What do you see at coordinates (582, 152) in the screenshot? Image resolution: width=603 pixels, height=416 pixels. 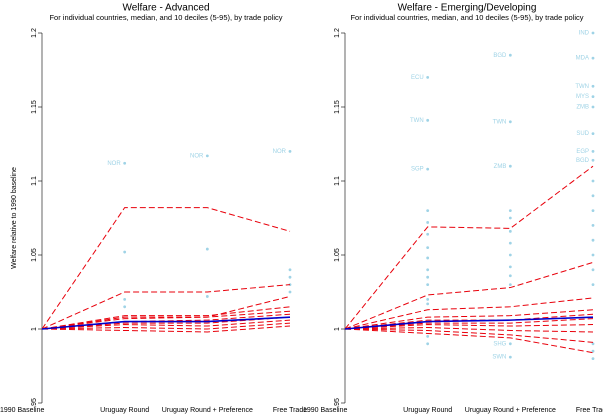 I see `point-label: EGP` at bounding box center [582, 152].